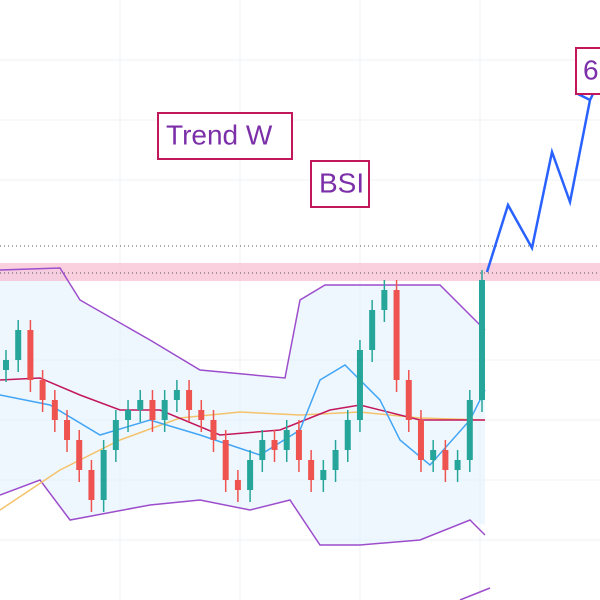 This screenshot has height=600, width=600. Describe the element at coordinates (300, 272) in the screenshot. I see `resistance-zone` at that location.